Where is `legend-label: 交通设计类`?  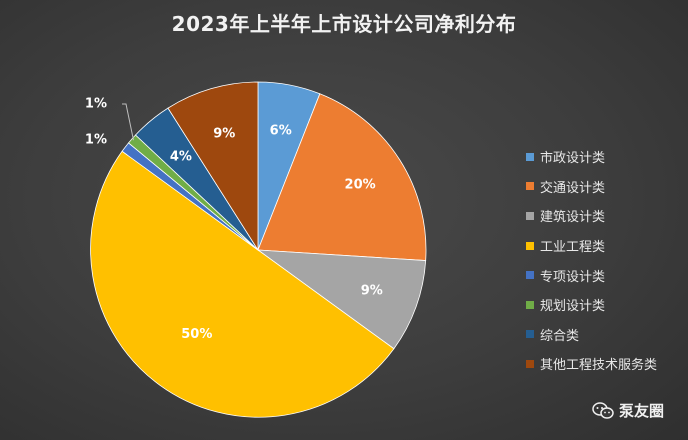
legend-label: 交通设计类 is located at coordinates (573, 188).